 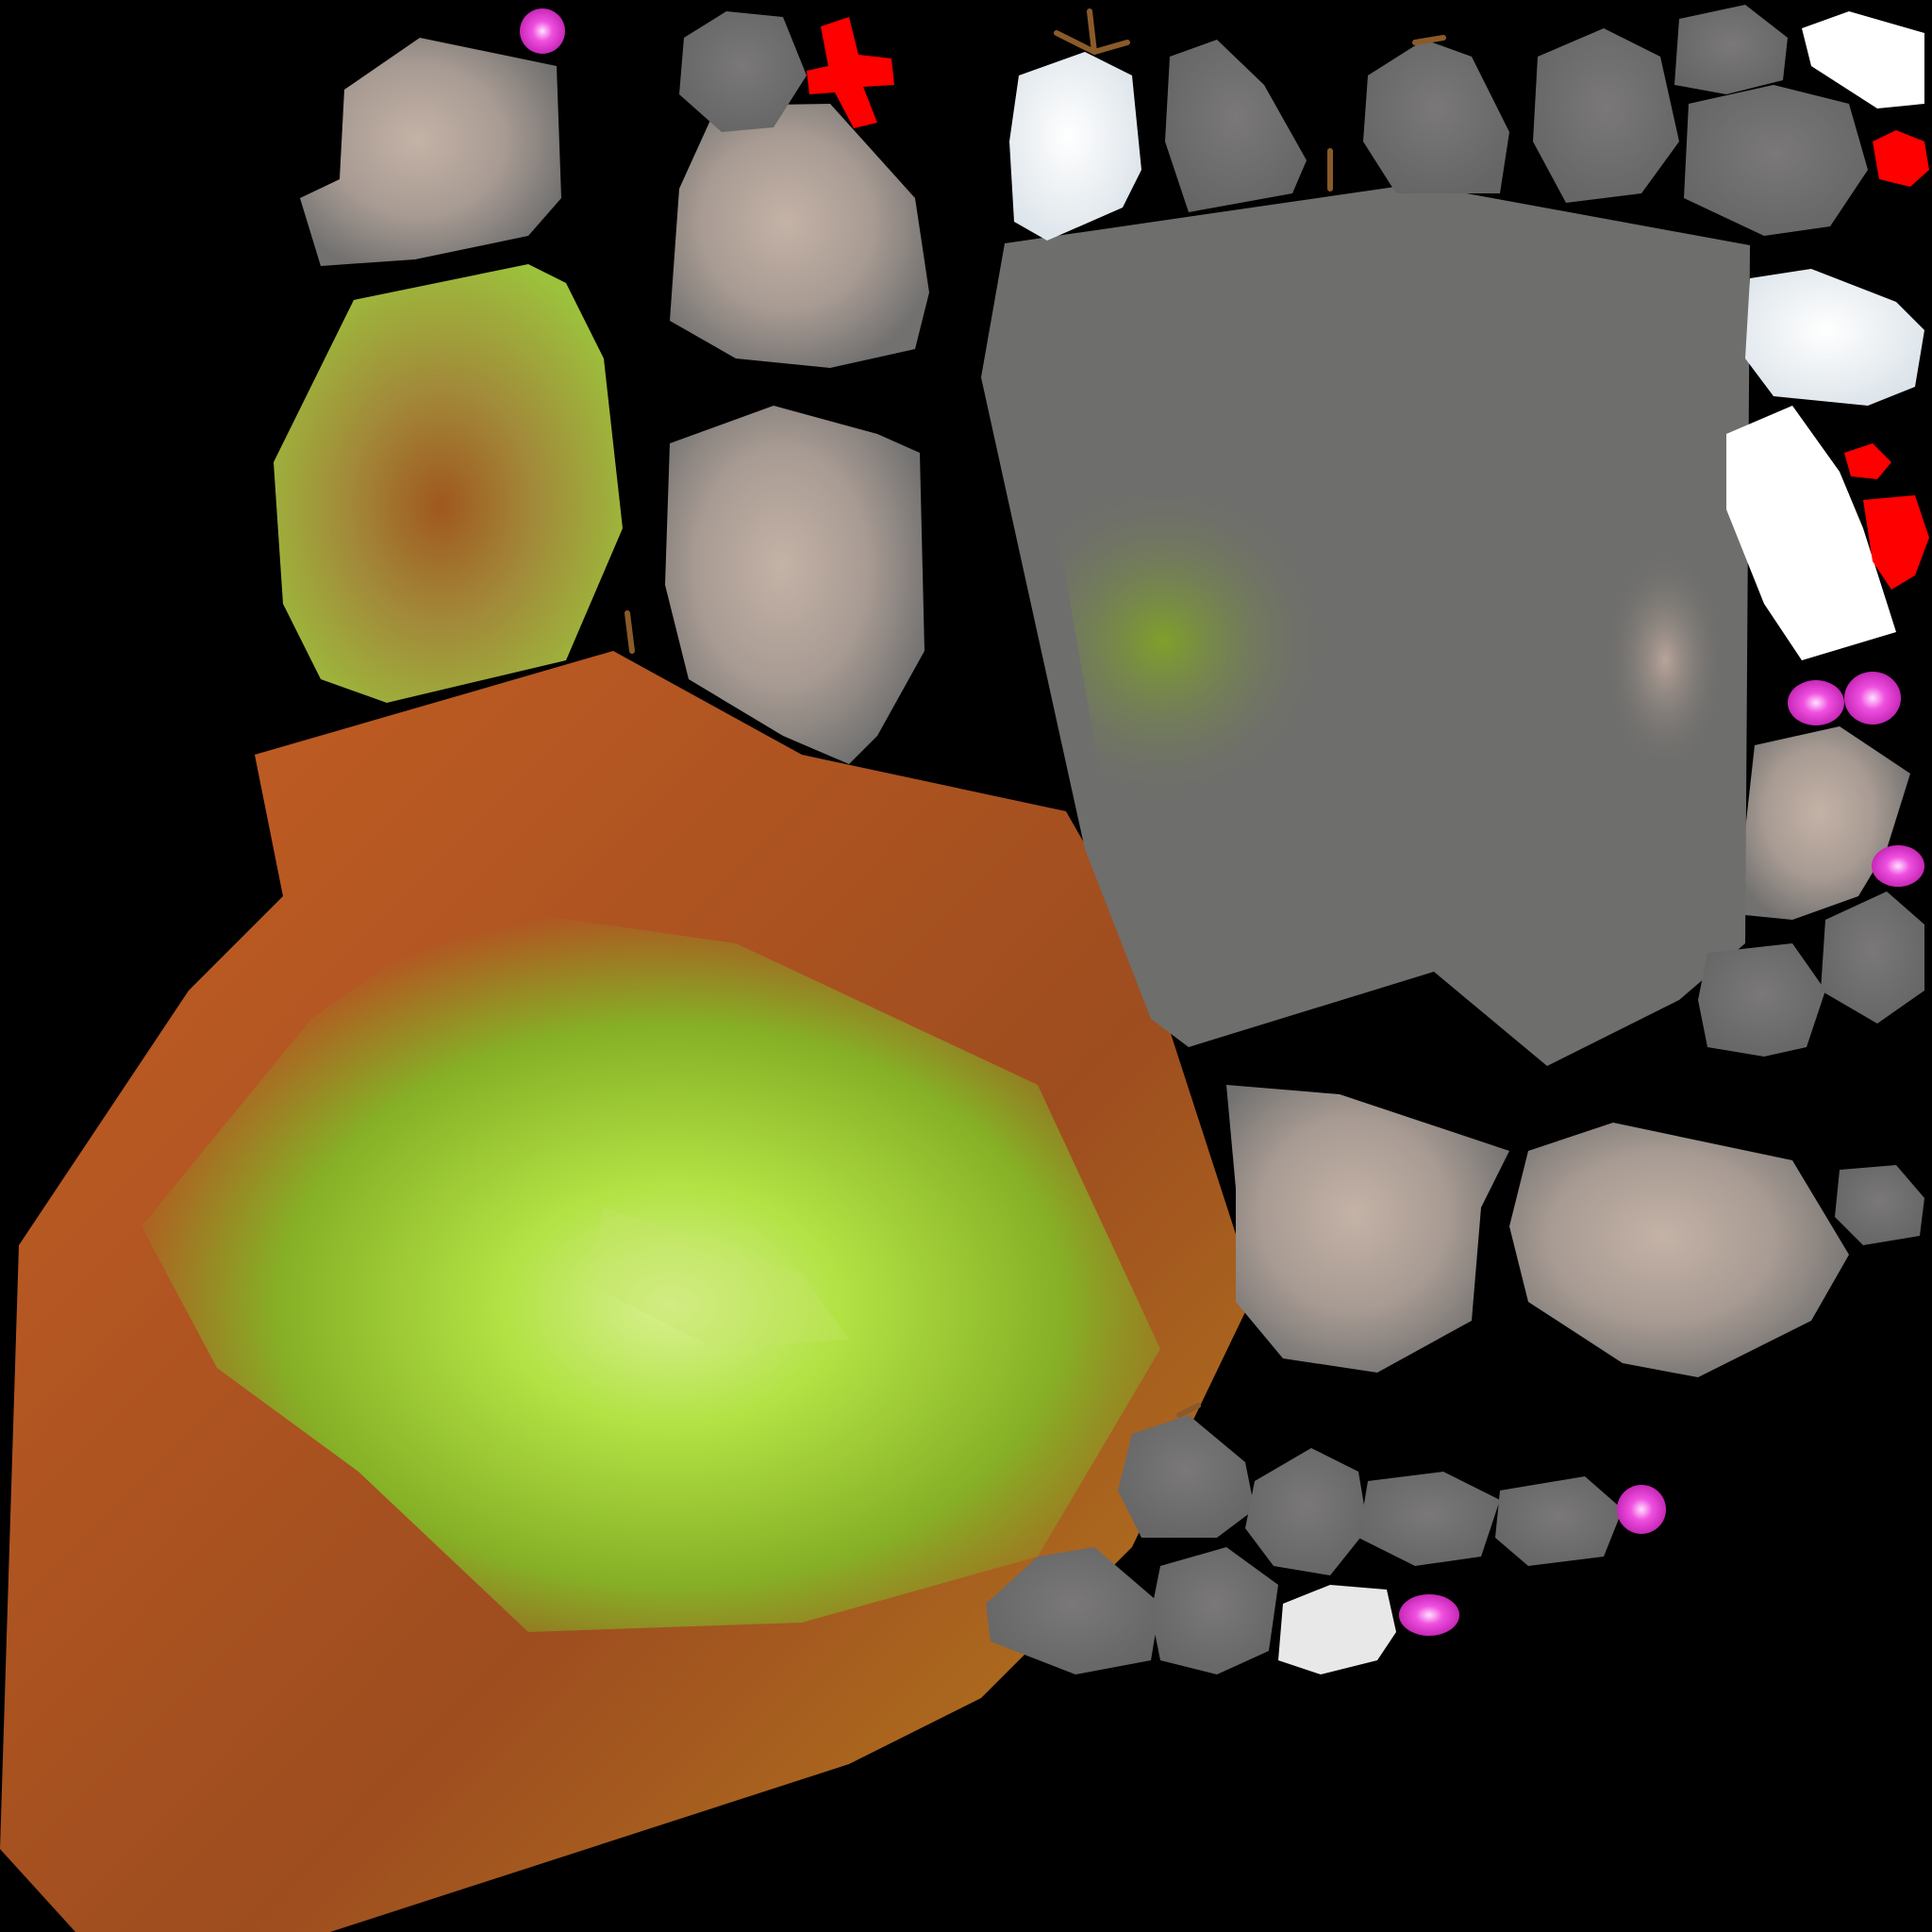 I want to click on snow-rock-island-corner, so click(x=1863, y=59).